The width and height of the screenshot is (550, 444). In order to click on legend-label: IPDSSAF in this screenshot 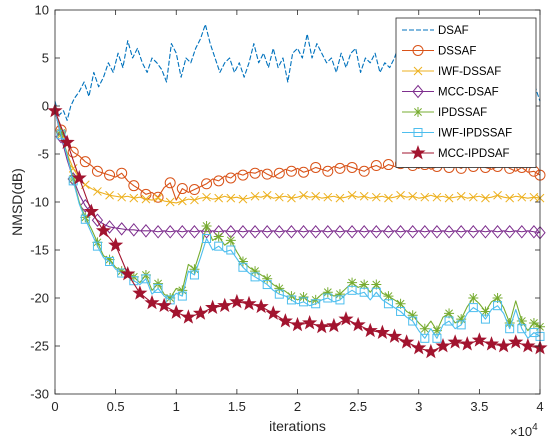, I will do `click(462, 113)`.